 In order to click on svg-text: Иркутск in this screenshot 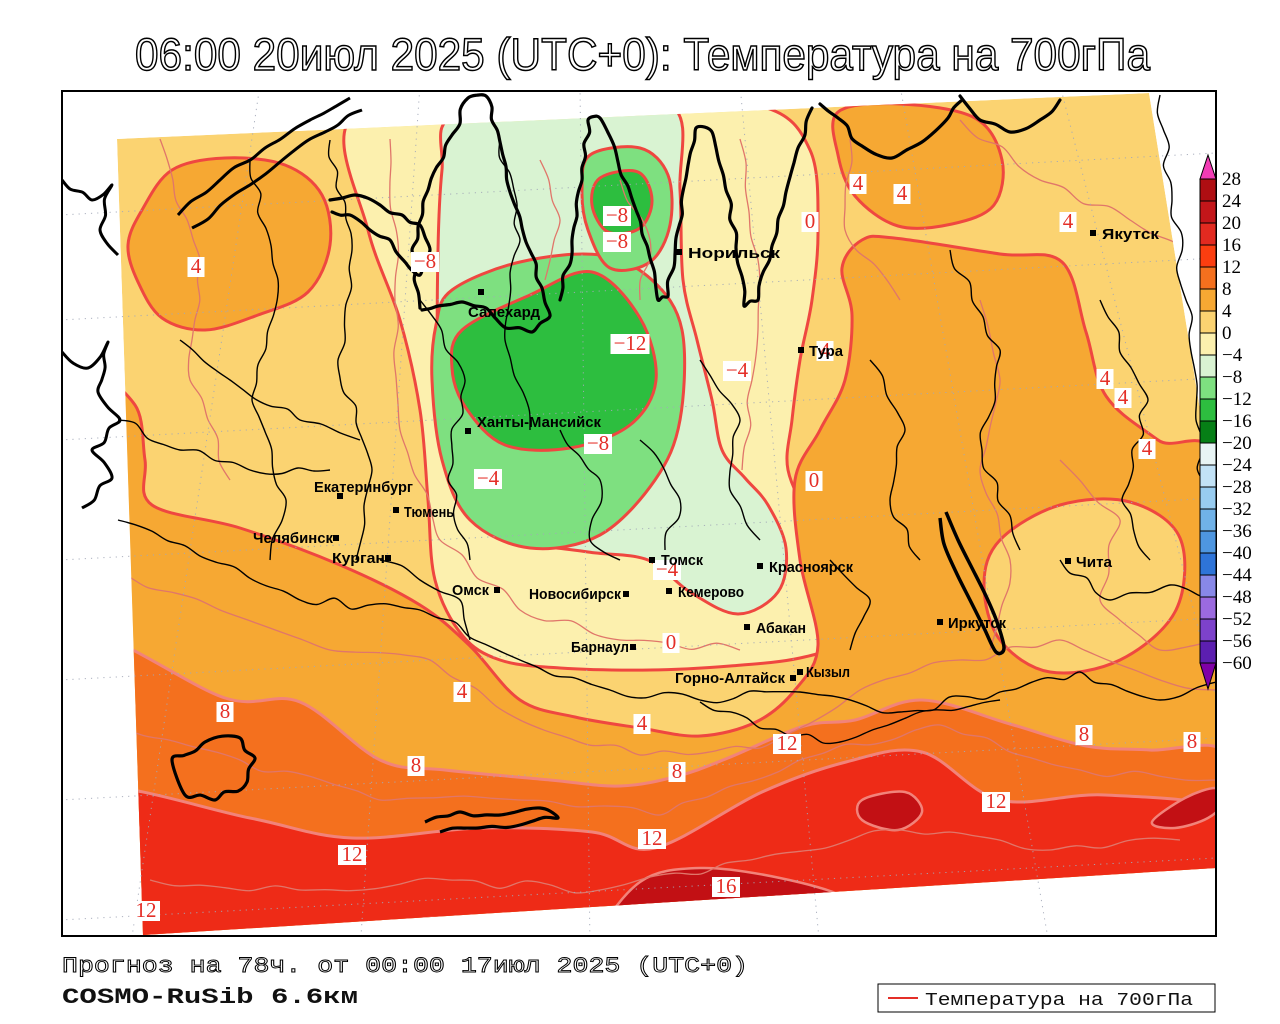, I will do `click(977, 623)`.